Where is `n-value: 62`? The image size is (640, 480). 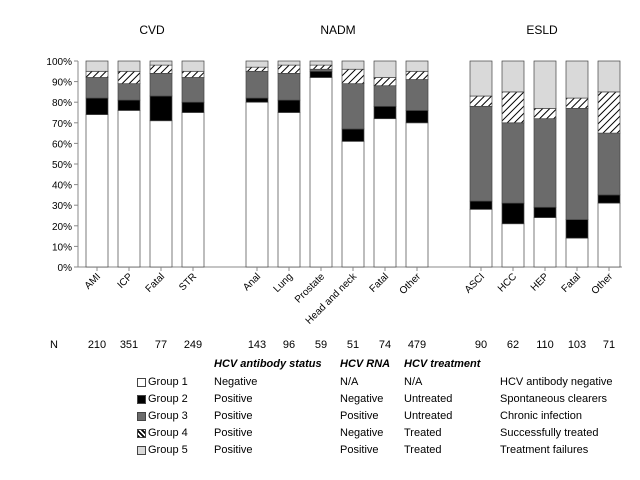
n-value: 62 is located at coordinates (513, 345).